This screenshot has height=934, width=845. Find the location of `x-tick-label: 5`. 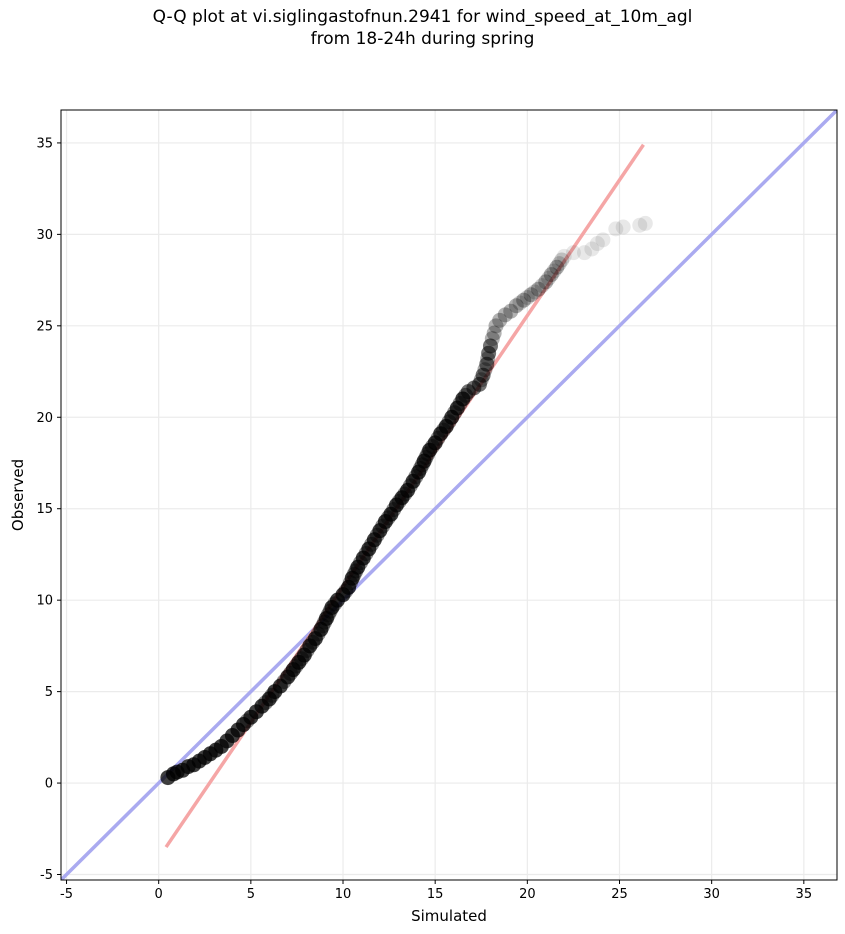

x-tick-label: 5 is located at coordinates (251, 894).